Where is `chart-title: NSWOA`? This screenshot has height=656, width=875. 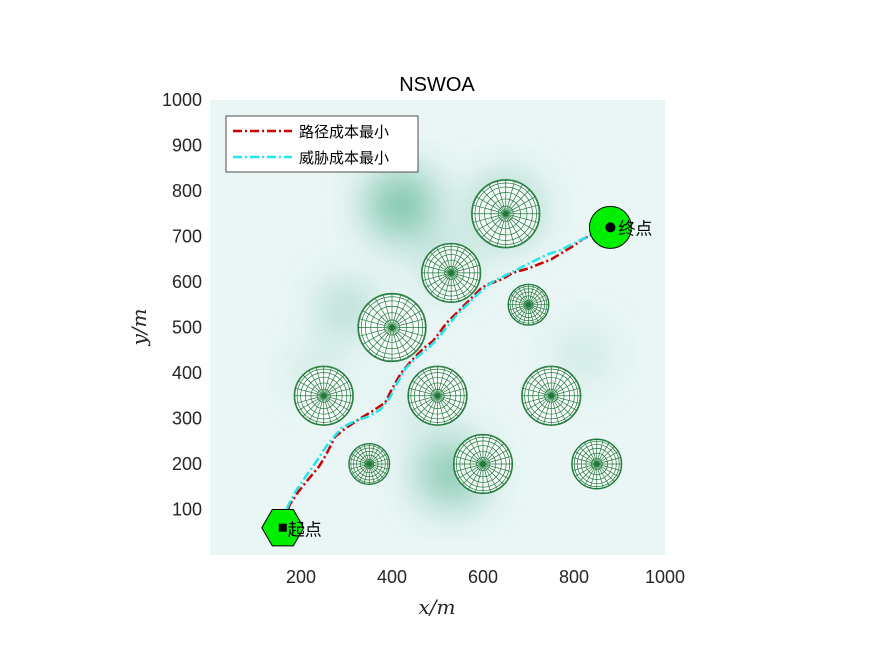 chart-title: NSWOA is located at coordinates (437, 85).